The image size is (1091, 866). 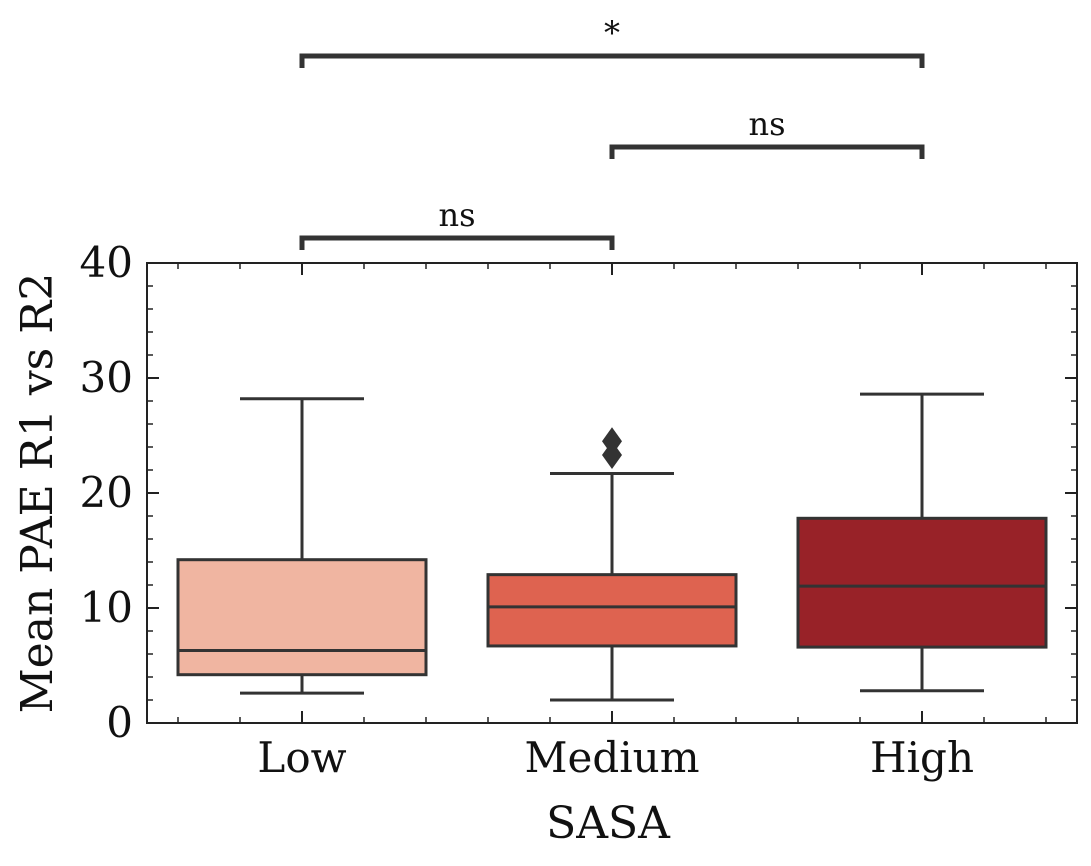 I want to click on significance-label: *, so click(x=612, y=33).